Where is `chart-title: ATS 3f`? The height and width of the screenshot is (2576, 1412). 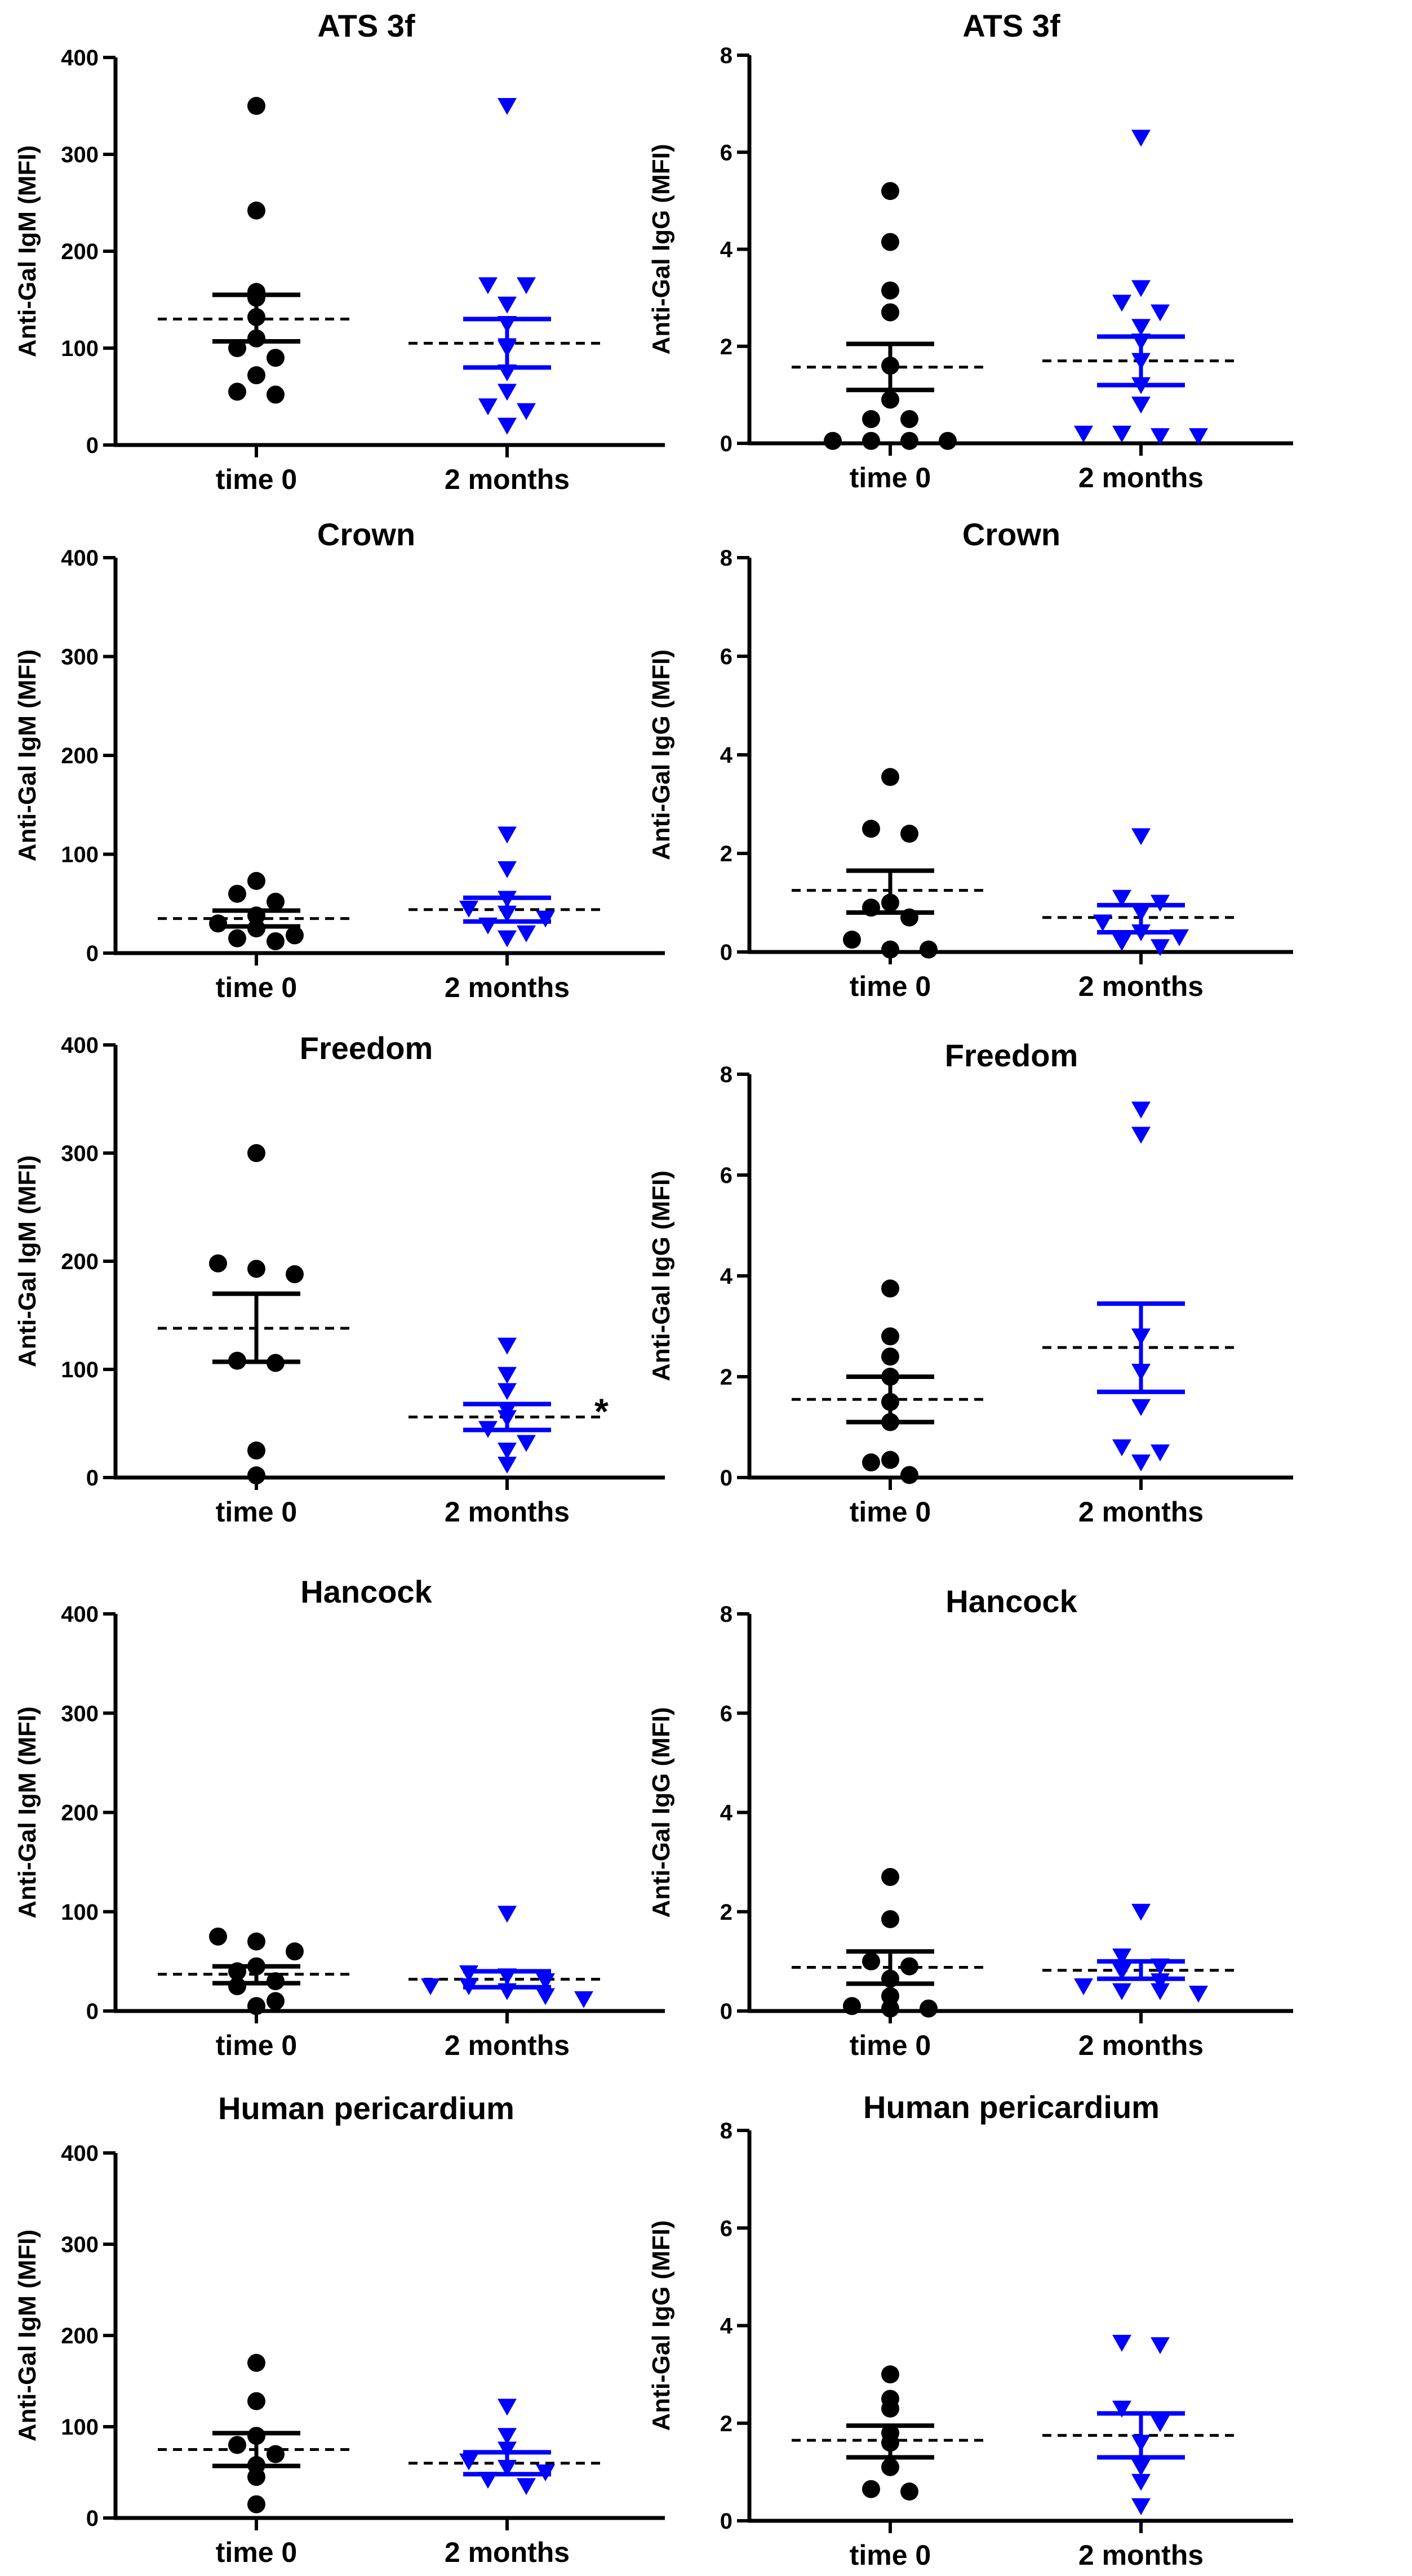 chart-title: ATS 3f is located at coordinates (1011, 25).